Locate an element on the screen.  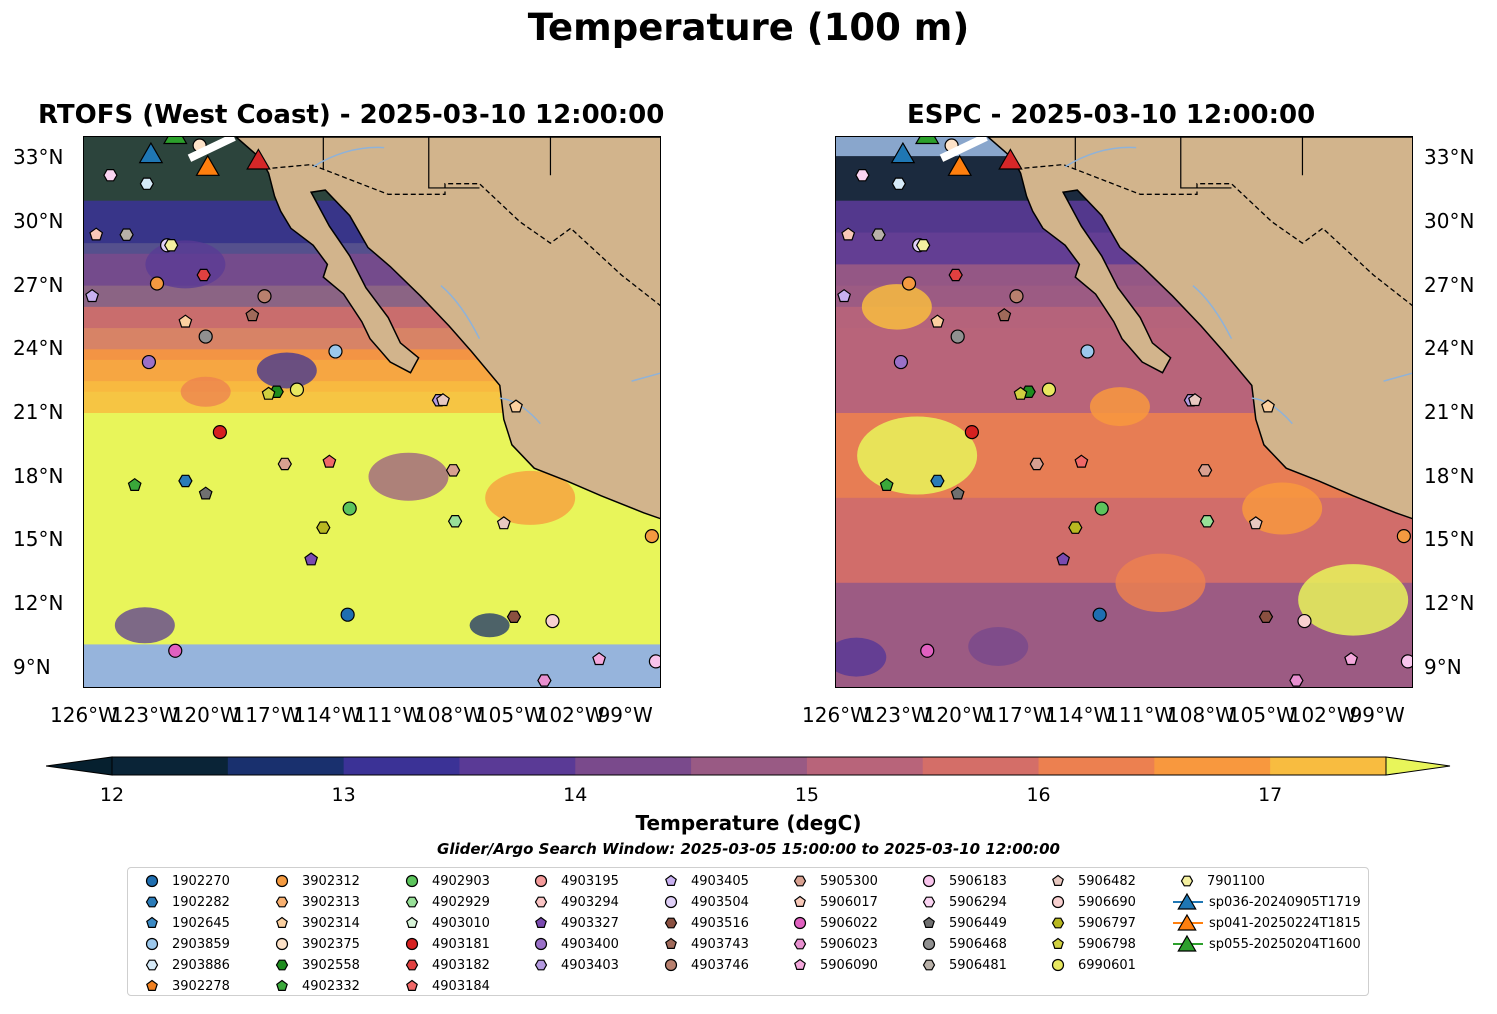
legend-item-4903294: 4903294 is located at coordinates (573, 902).